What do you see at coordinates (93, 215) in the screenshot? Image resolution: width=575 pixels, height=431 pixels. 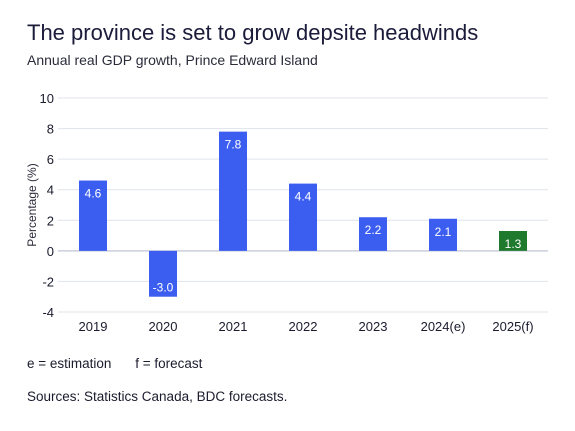 I see `bar-2019` at bounding box center [93, 215].